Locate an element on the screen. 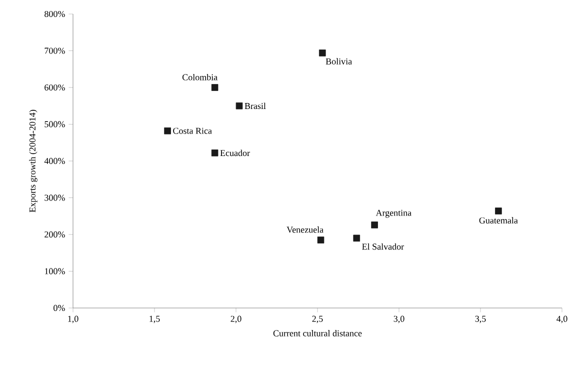  y-axis-title: Exports growth (2004-2014) is located at coordinates (33, 161).